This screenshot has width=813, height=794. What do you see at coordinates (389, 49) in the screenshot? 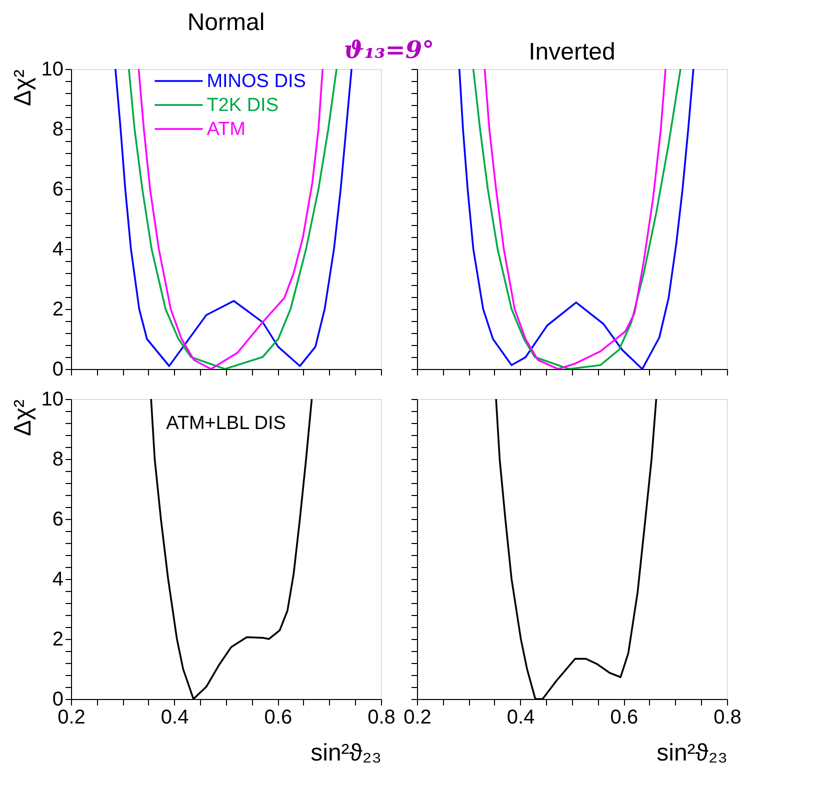
I see `chart-subtitle: ϑ₁₃=9°` at bounding box center [389, 49].